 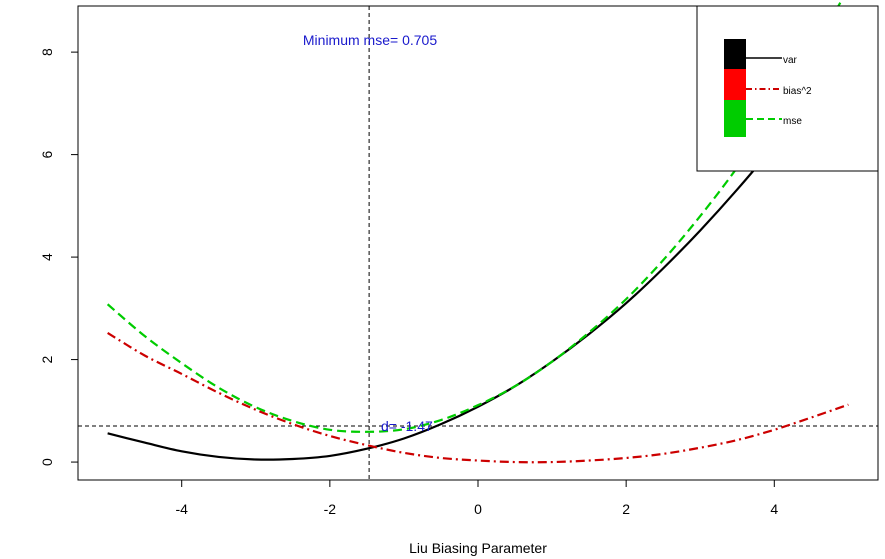 I want to click on x-tick-label: 4, so click(x=774, y=509).